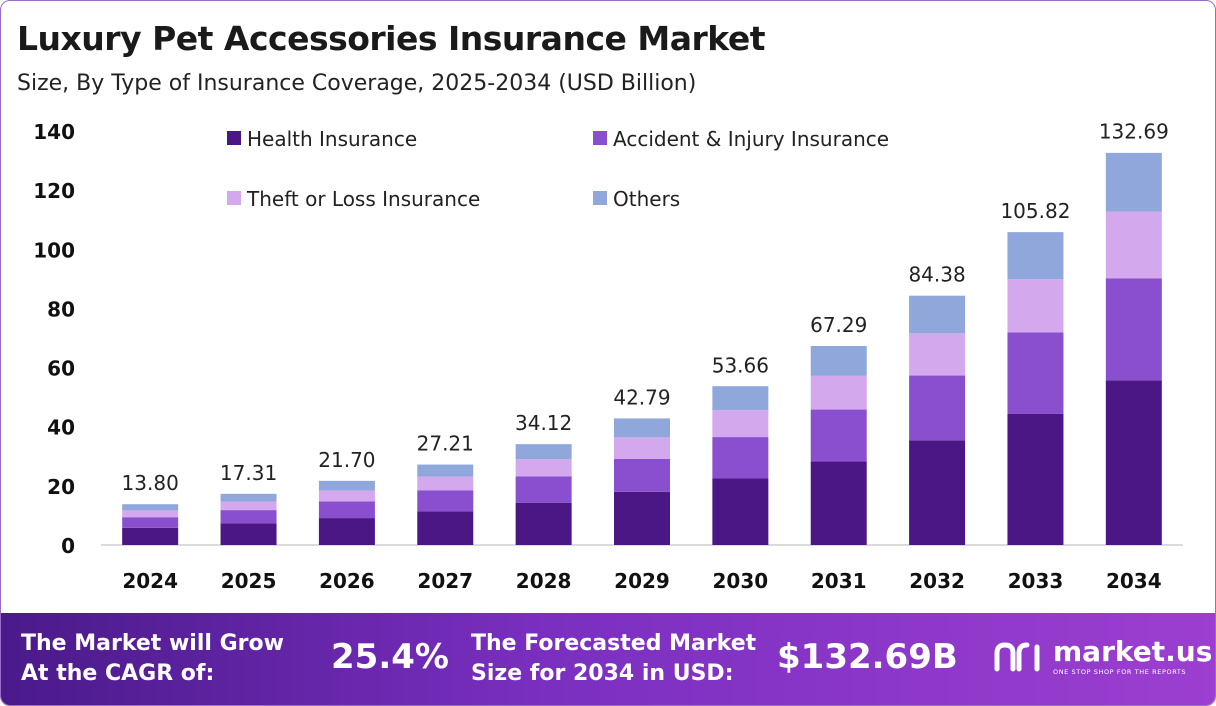 The height and width of the screenshot is (706, 1216). Describe the element at coordinates (543, 423) in the screenshot. I see `bar-total-label: 34.12` at that location.